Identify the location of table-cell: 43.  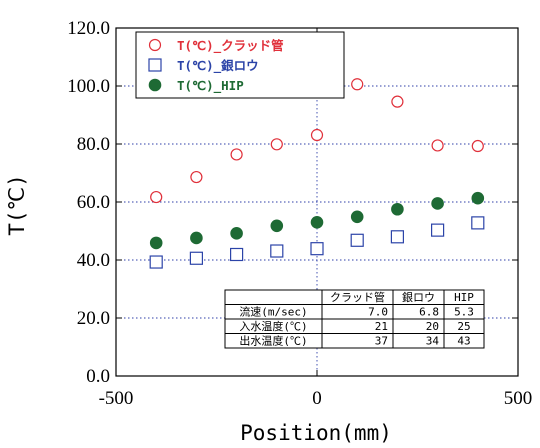
(463, 341).